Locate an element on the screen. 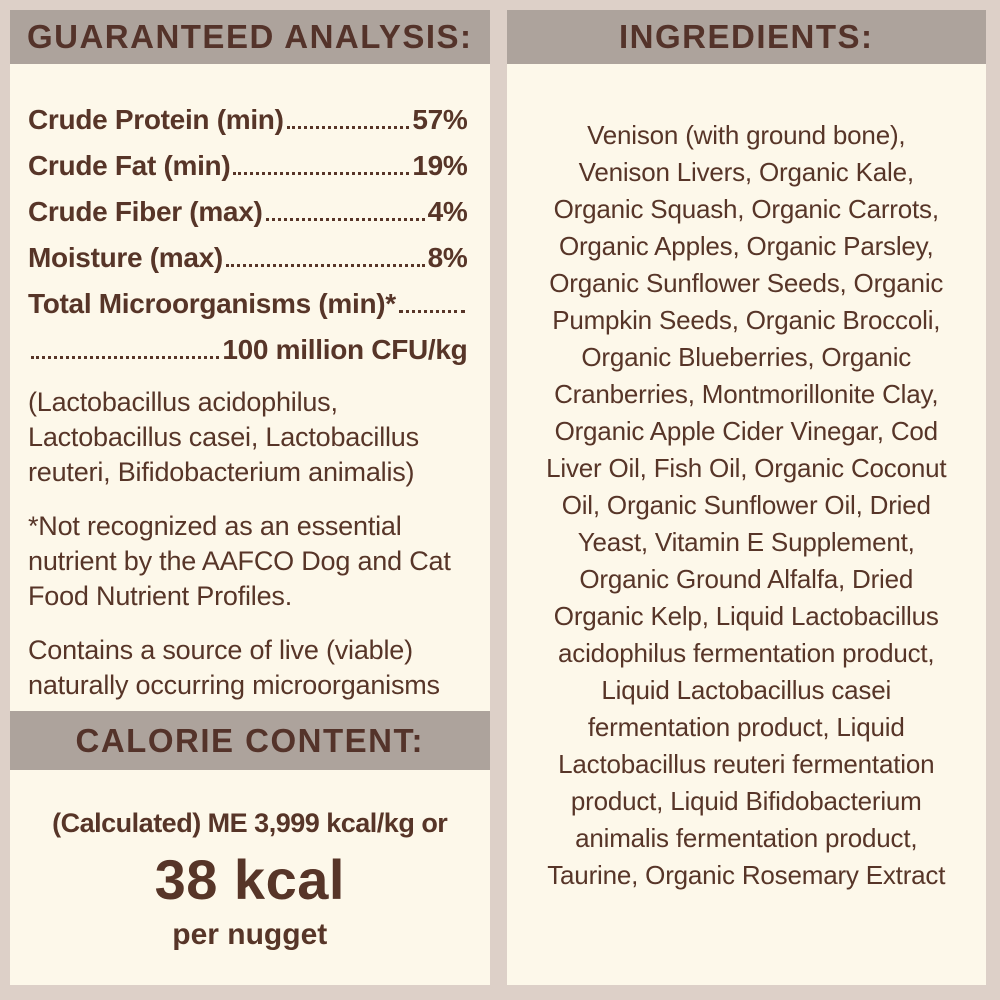  ingredient-line: product, Liquid Bifidobacterium is located at coordinates (746, 801).